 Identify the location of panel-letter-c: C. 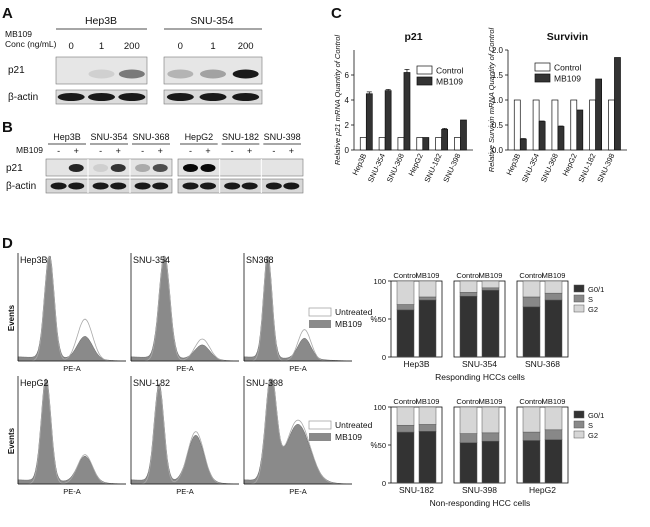
(336, 13).